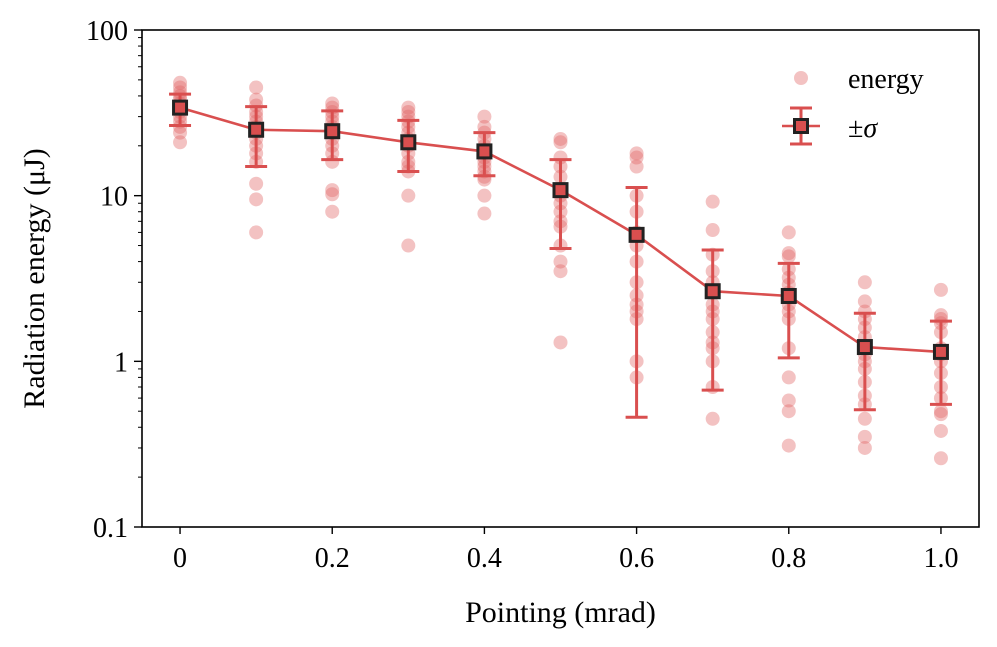 This screenshot has height=647, width=997. I want to click on y-tick-label: 100, so click(107, 31).